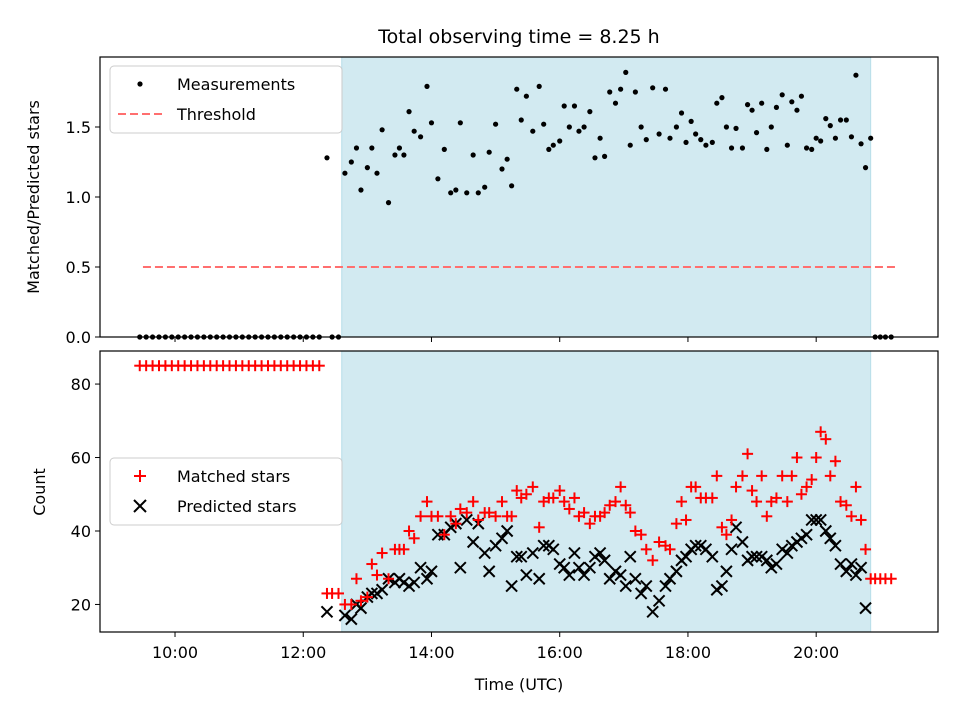  What do you see at coordinates (83, 232) in the screenshot?
I see `top-y-axis: 0.0 0.5 1.0 1.5` at bounding box center [83, 232].